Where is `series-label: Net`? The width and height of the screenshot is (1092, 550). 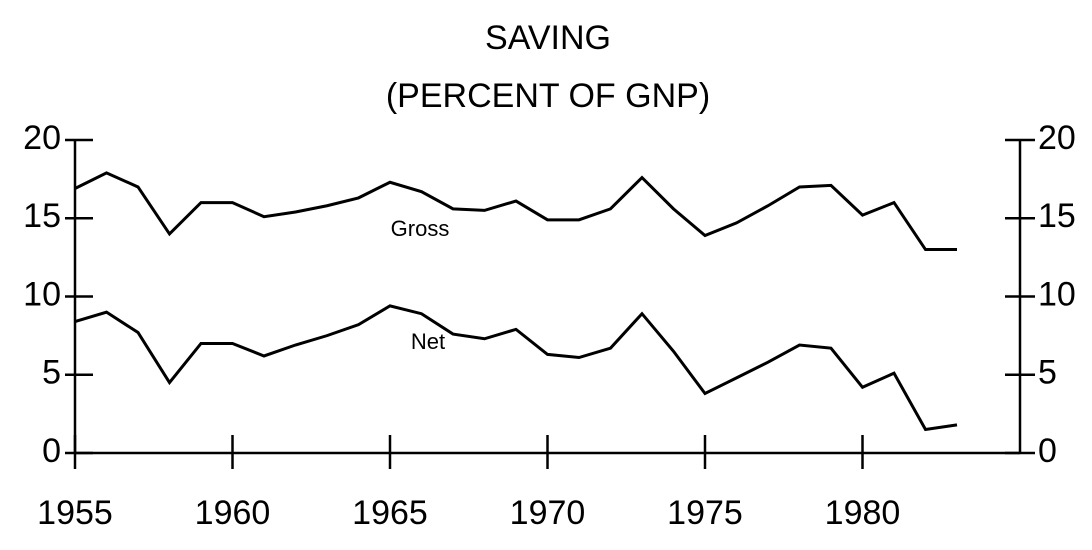 series-label: Net is located at coordinates (428, 341).